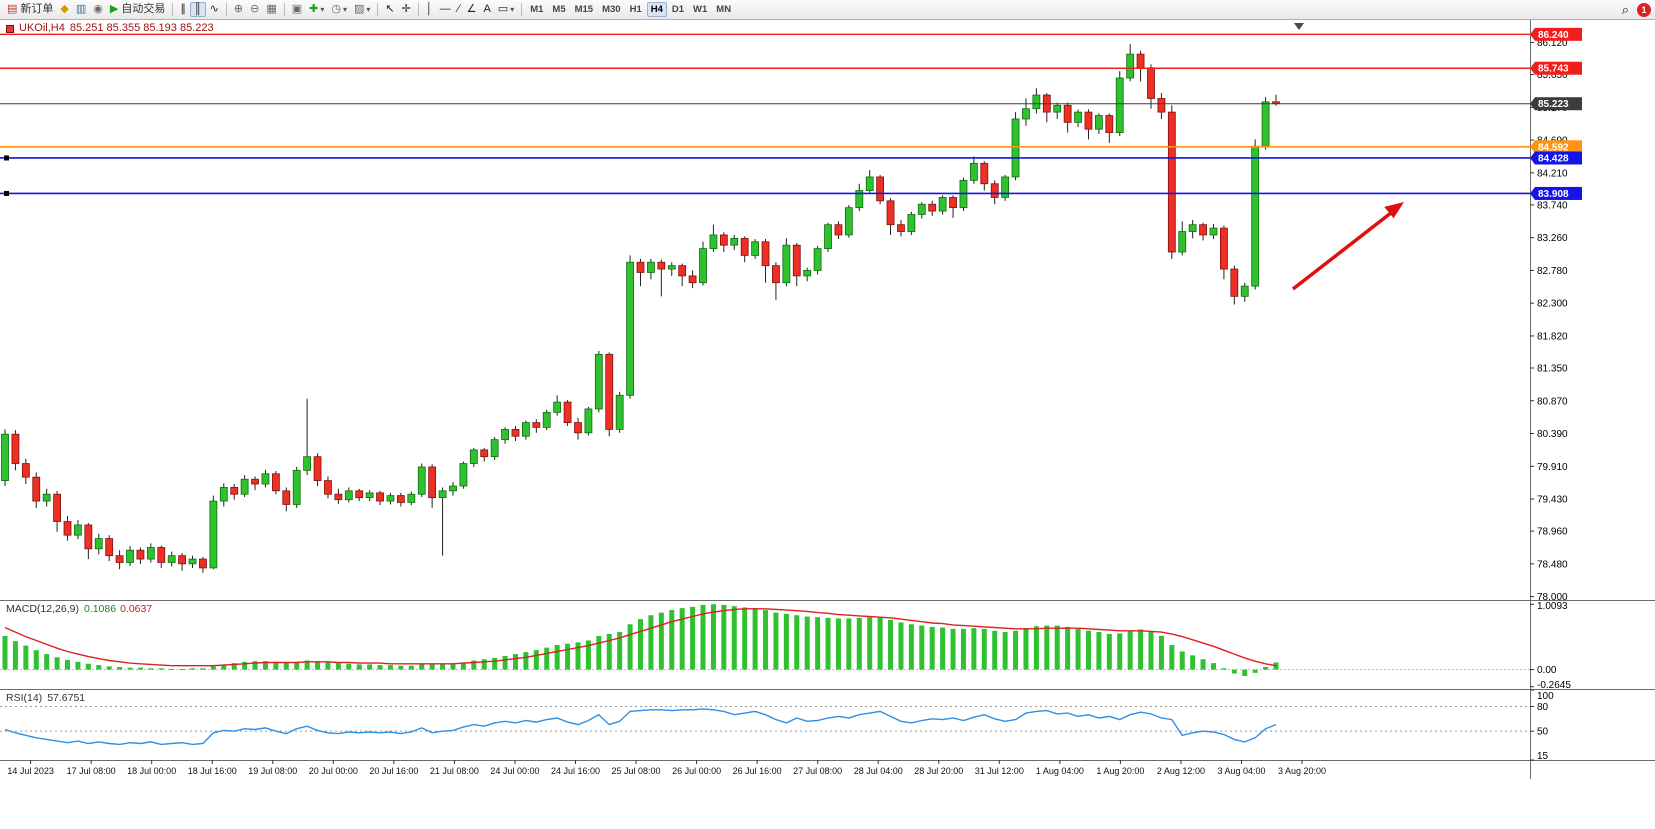 This screenshot has height=829, width=1655. I want to click on time-axis-label: 27 Jul 08:00, so click(817, 771).